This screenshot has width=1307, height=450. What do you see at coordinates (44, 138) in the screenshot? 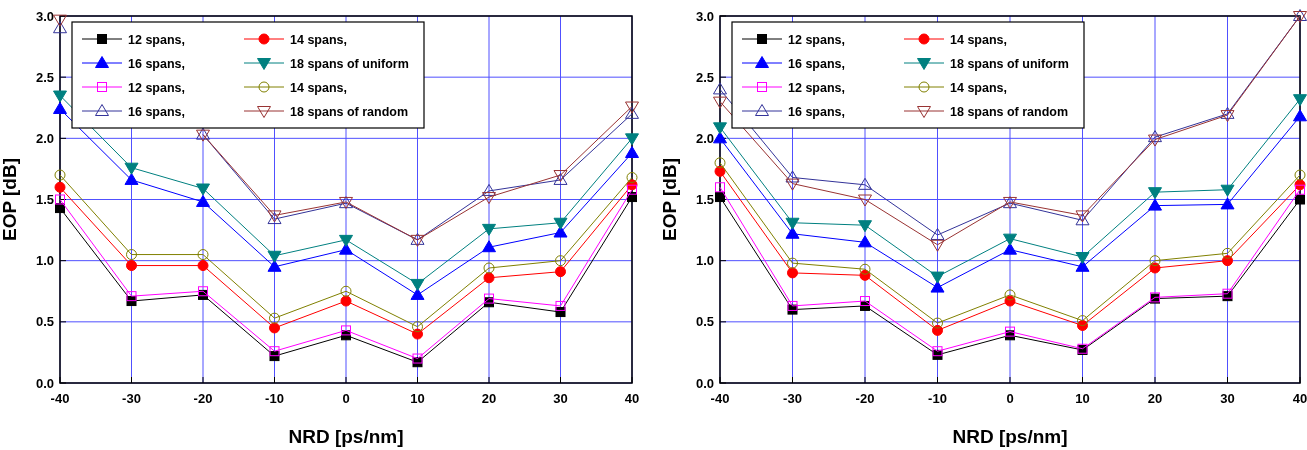
I see `y-tick-label: 2.0` at bounding box center [44, 138].